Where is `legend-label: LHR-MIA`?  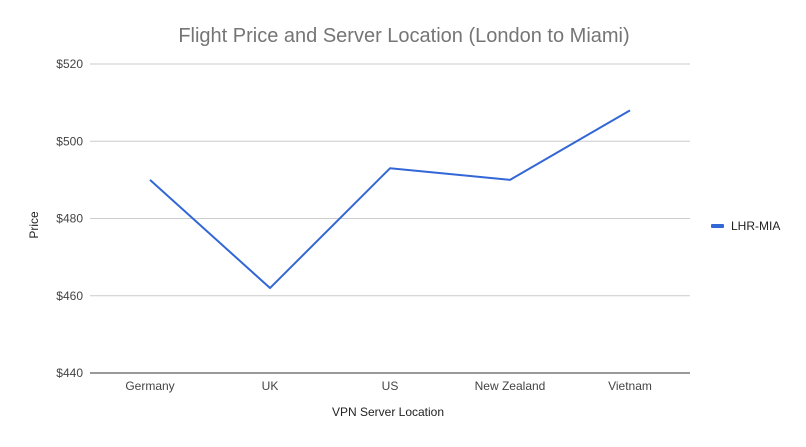 legend-label: LHR-MIA is located at coordinates (755, 226).